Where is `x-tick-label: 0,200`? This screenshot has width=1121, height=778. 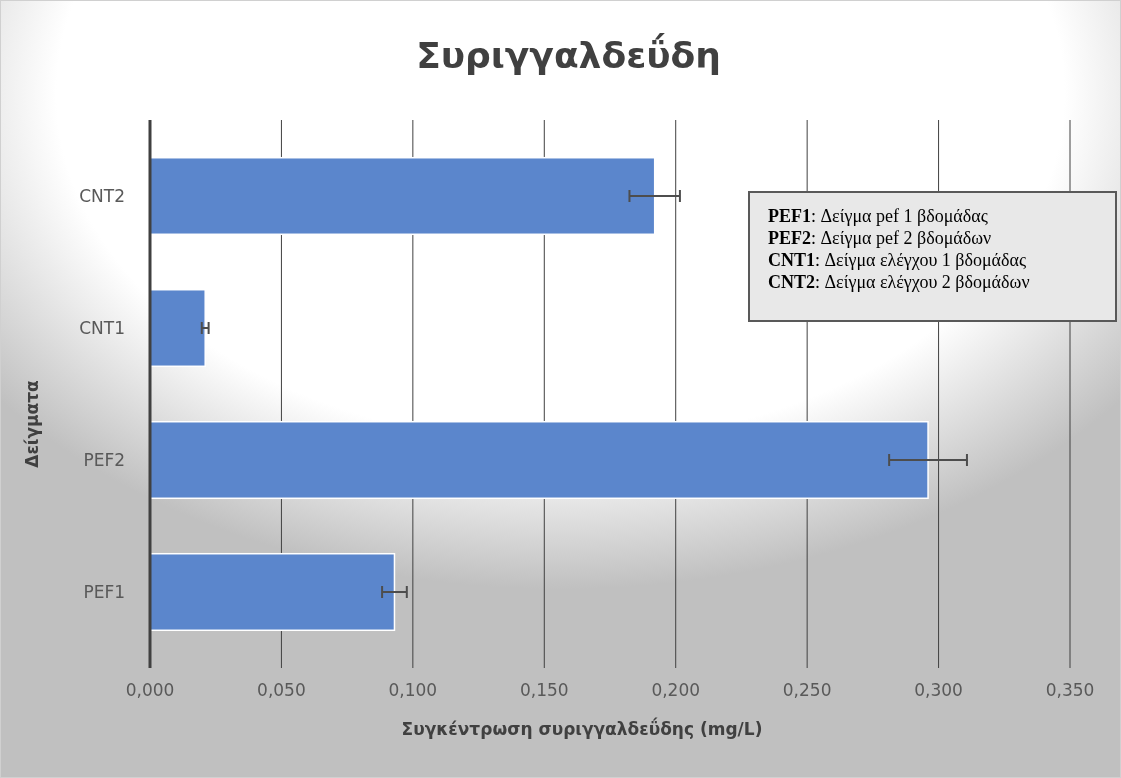
x-tick-label: 0,200 is located at coordinates (676, 690).